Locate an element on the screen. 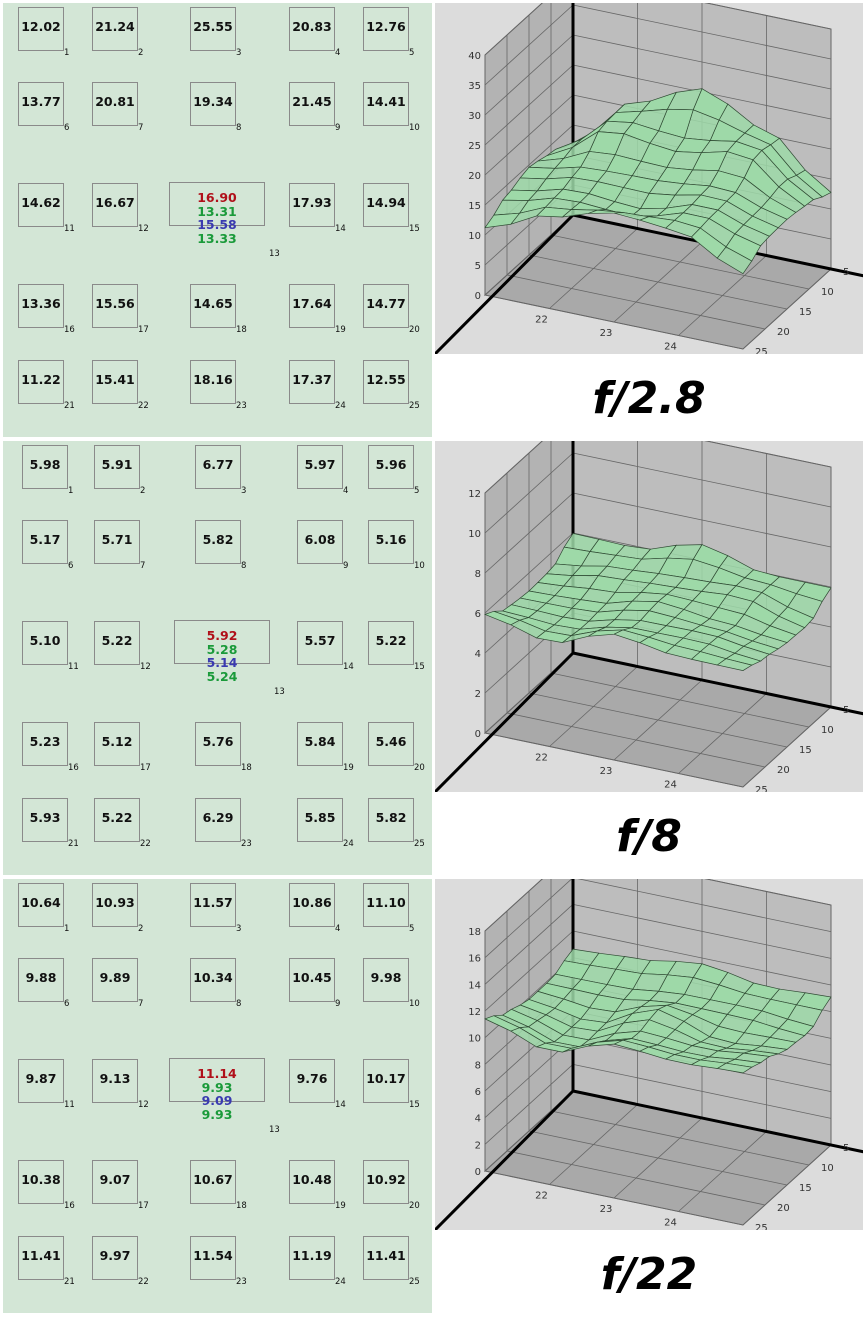  surface-plot: 0 2 4 6 8 10 12 14 16 18 22 23 24 5 10 15 20 25 is located at coordinates (649, 1054).